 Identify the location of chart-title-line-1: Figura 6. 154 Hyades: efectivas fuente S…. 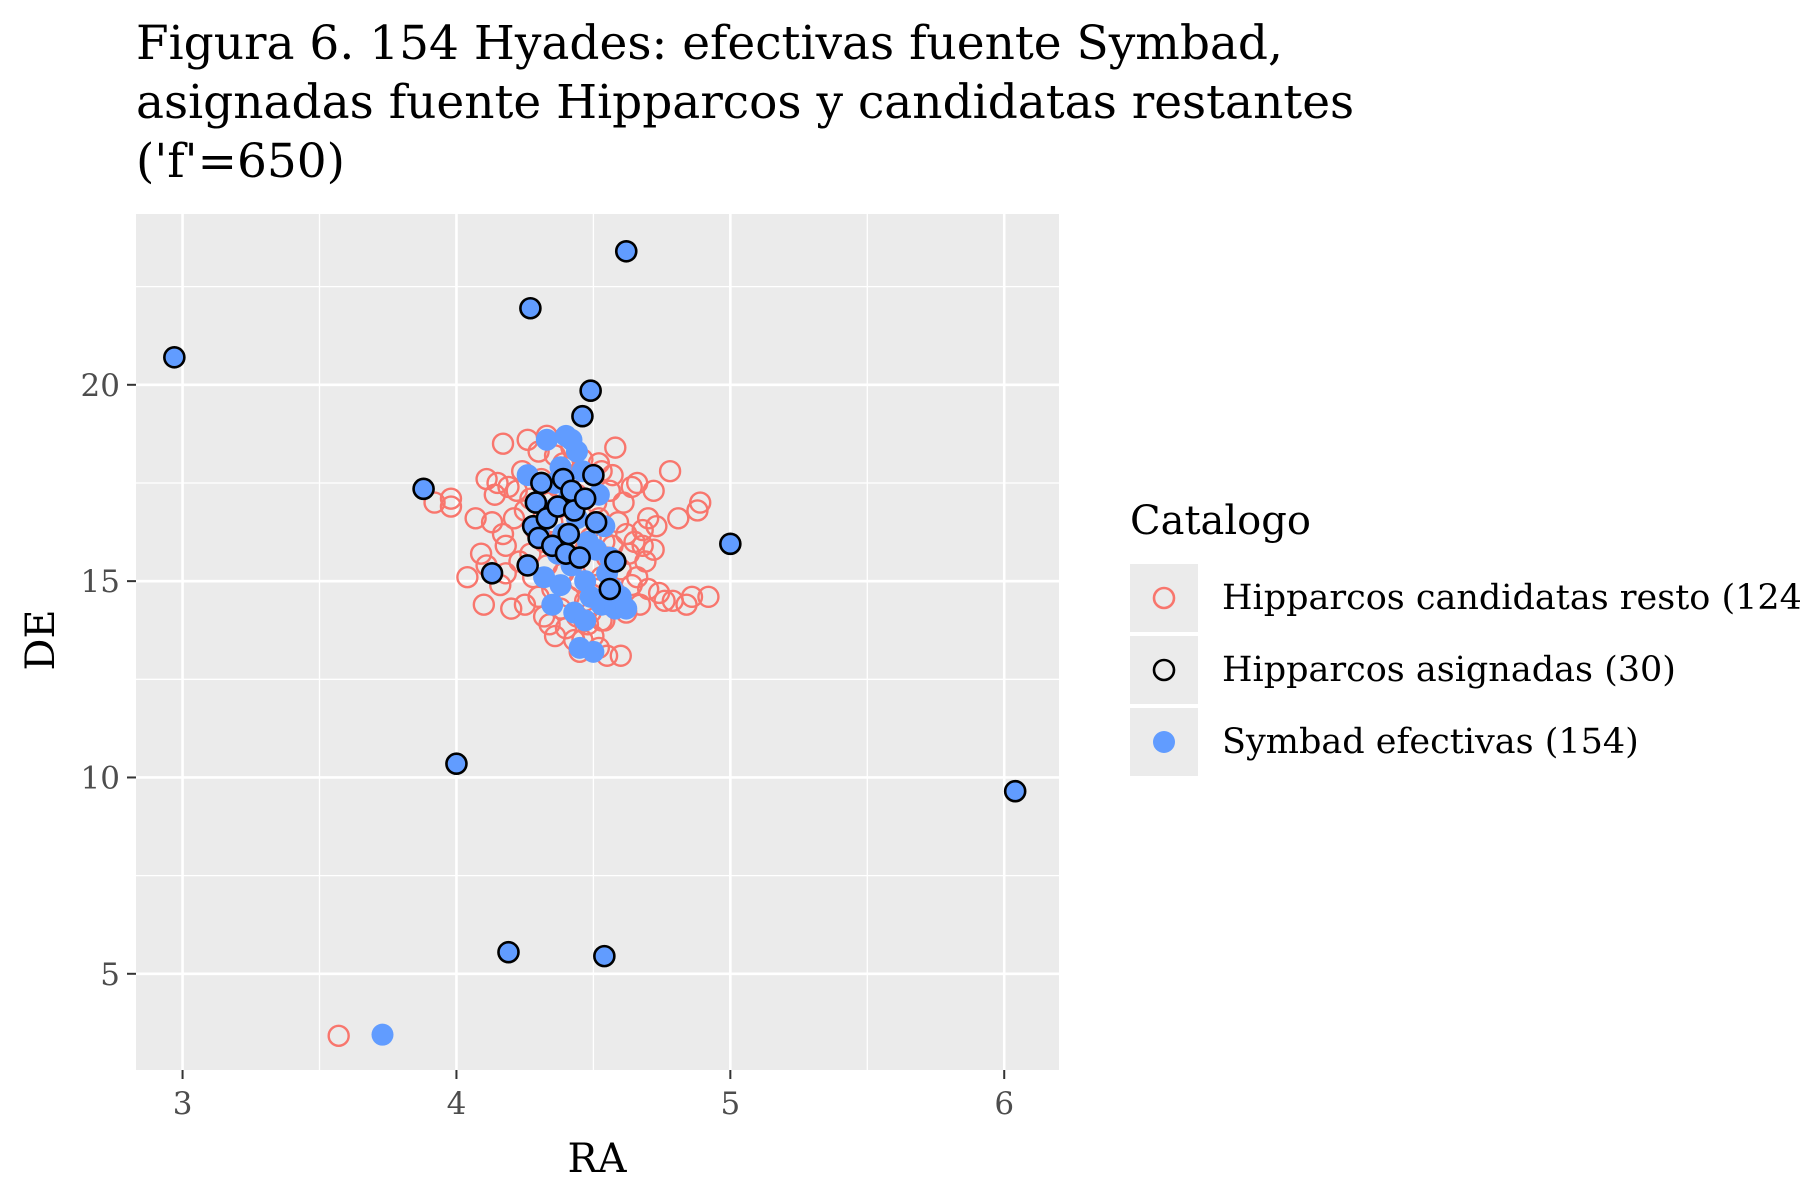
(709, 43).